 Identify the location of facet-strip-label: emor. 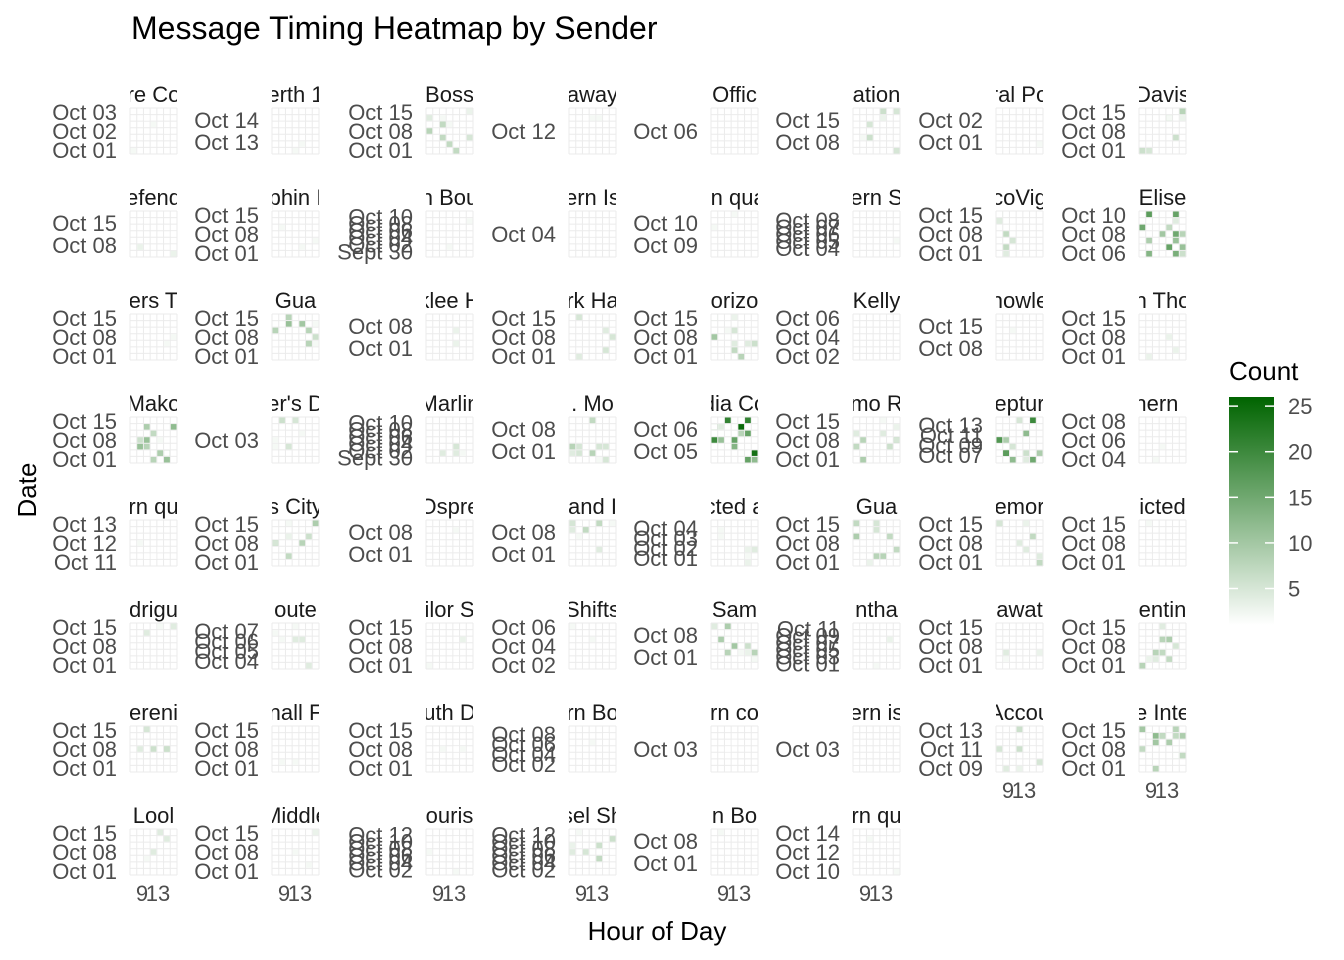
(1019, 506).